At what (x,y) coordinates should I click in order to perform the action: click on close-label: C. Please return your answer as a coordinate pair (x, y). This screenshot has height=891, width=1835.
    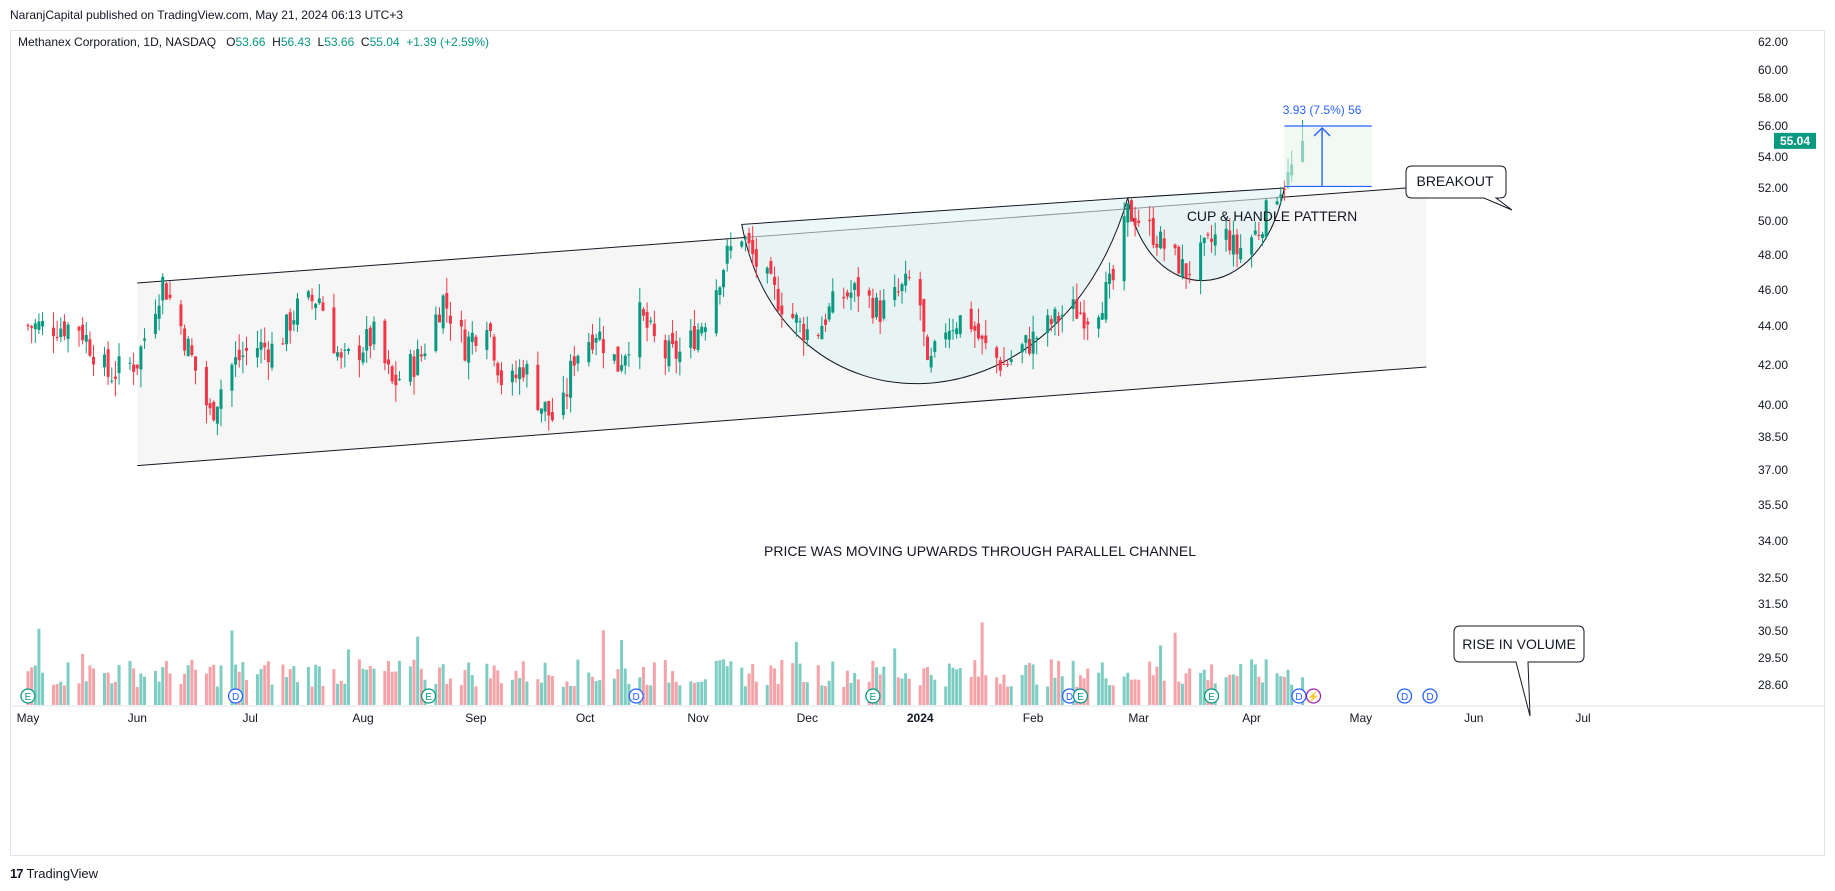
    Looking at the image, I should click on (365, 42).